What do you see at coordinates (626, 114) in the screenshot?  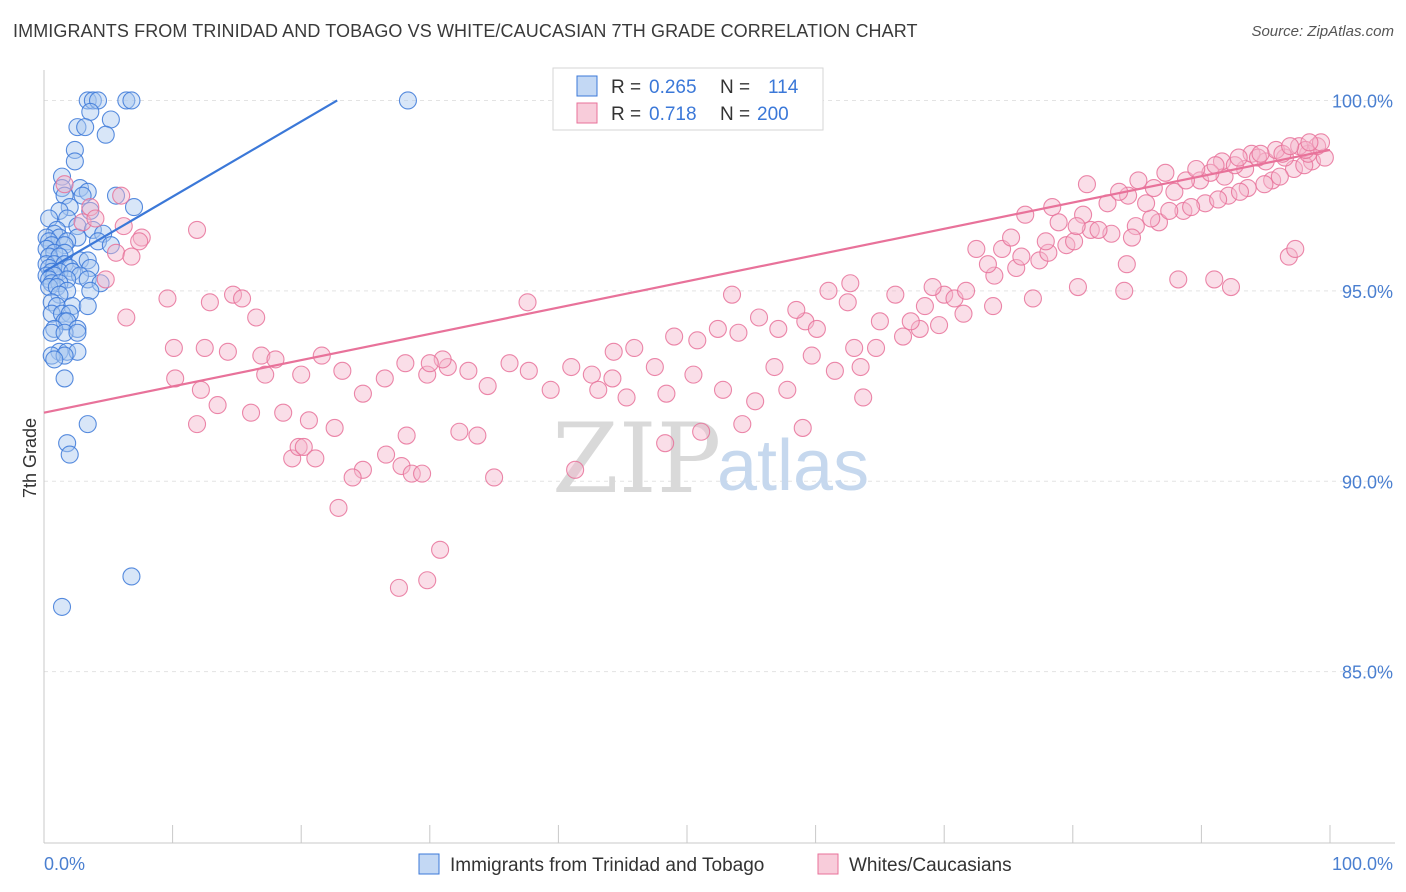 I see `legend-r-label-2: R =` at bounding box center [626, 114].